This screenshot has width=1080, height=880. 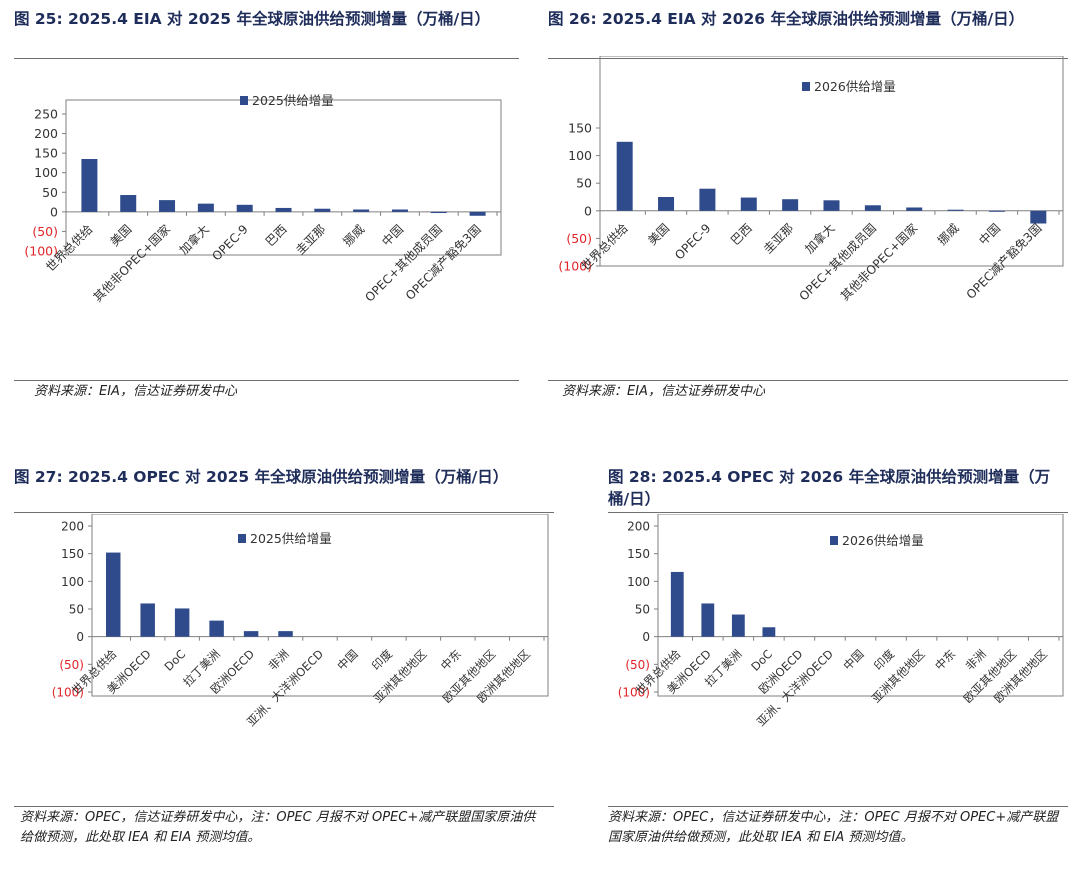 I want to click on x-category-label: 美国, so click(x=120, y=235).